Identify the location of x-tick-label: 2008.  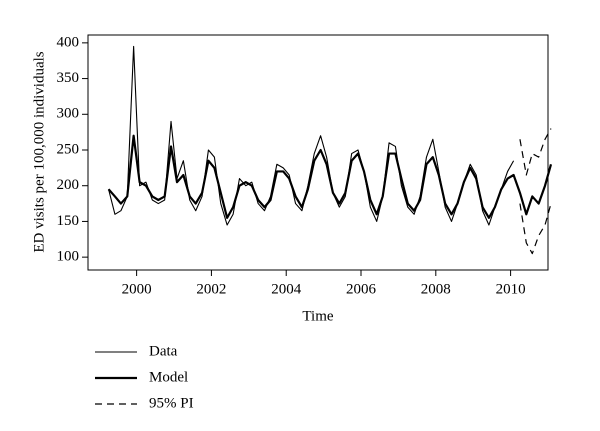
(436, 289).